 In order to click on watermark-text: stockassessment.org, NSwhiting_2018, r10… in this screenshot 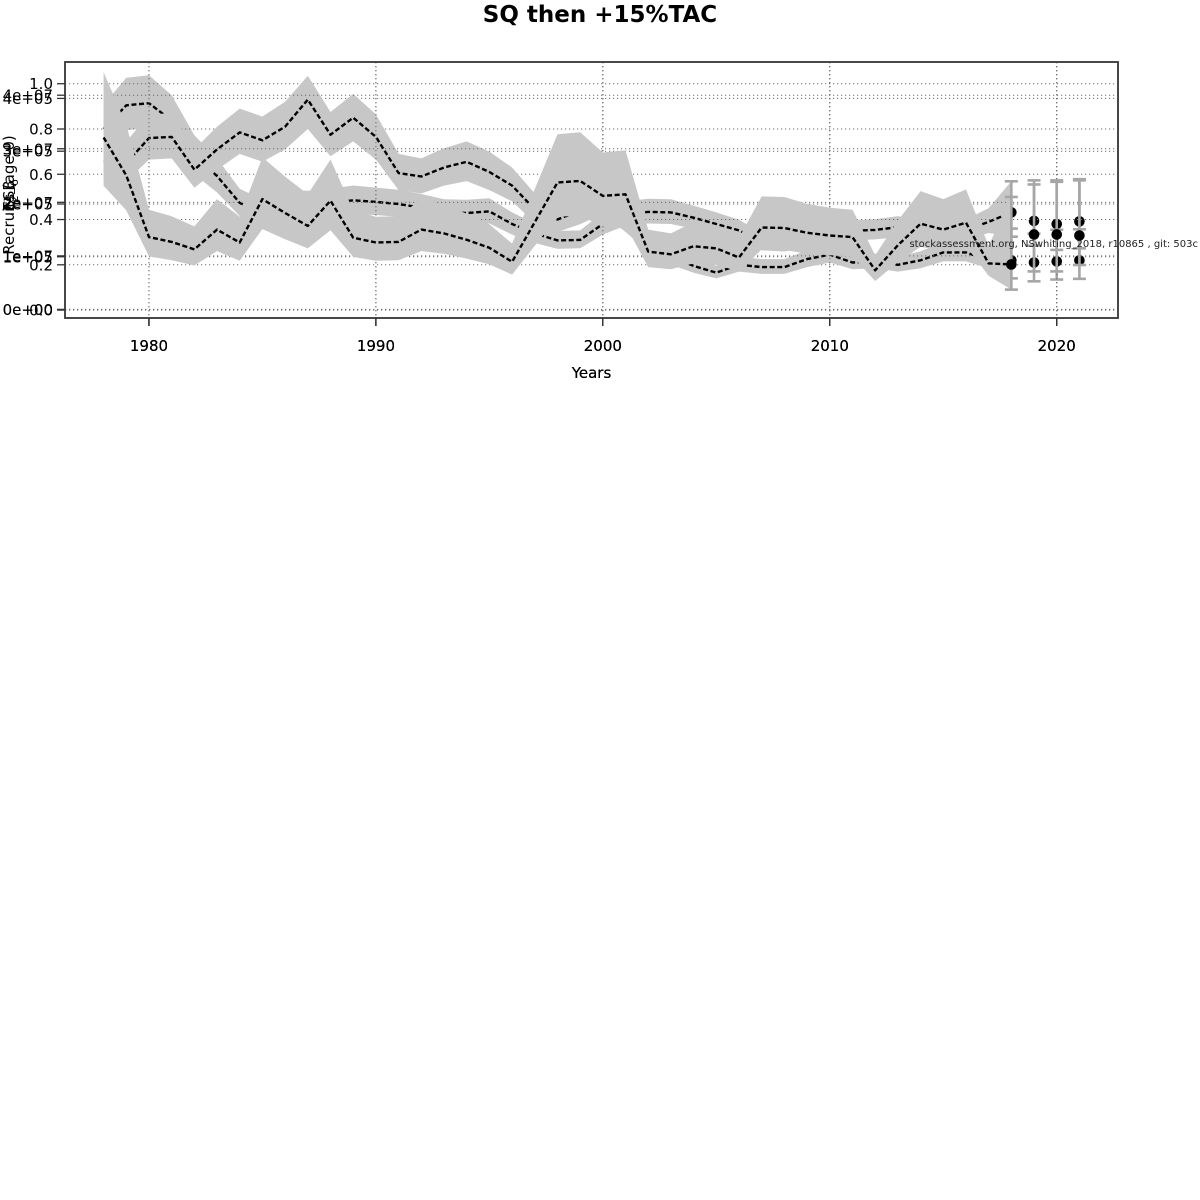, I will do `click(1053, 244)`.